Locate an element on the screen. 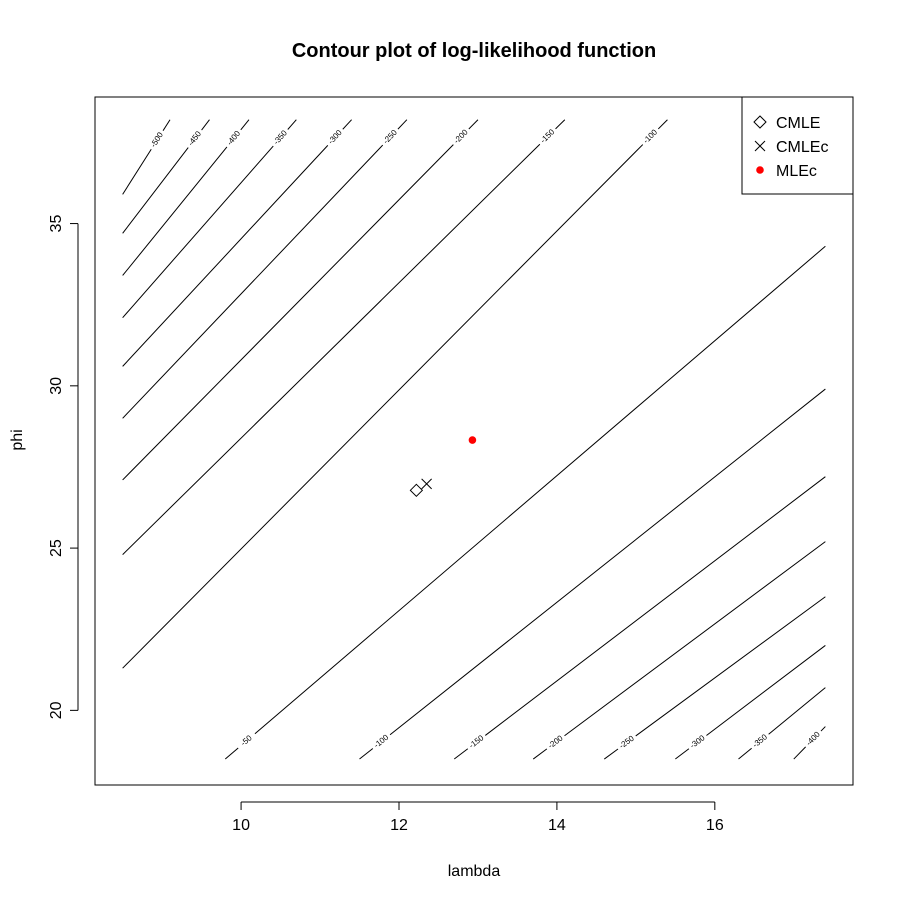 The image size is (899, 907). y-tick-label: 25 is located at coordinates (56, 548).